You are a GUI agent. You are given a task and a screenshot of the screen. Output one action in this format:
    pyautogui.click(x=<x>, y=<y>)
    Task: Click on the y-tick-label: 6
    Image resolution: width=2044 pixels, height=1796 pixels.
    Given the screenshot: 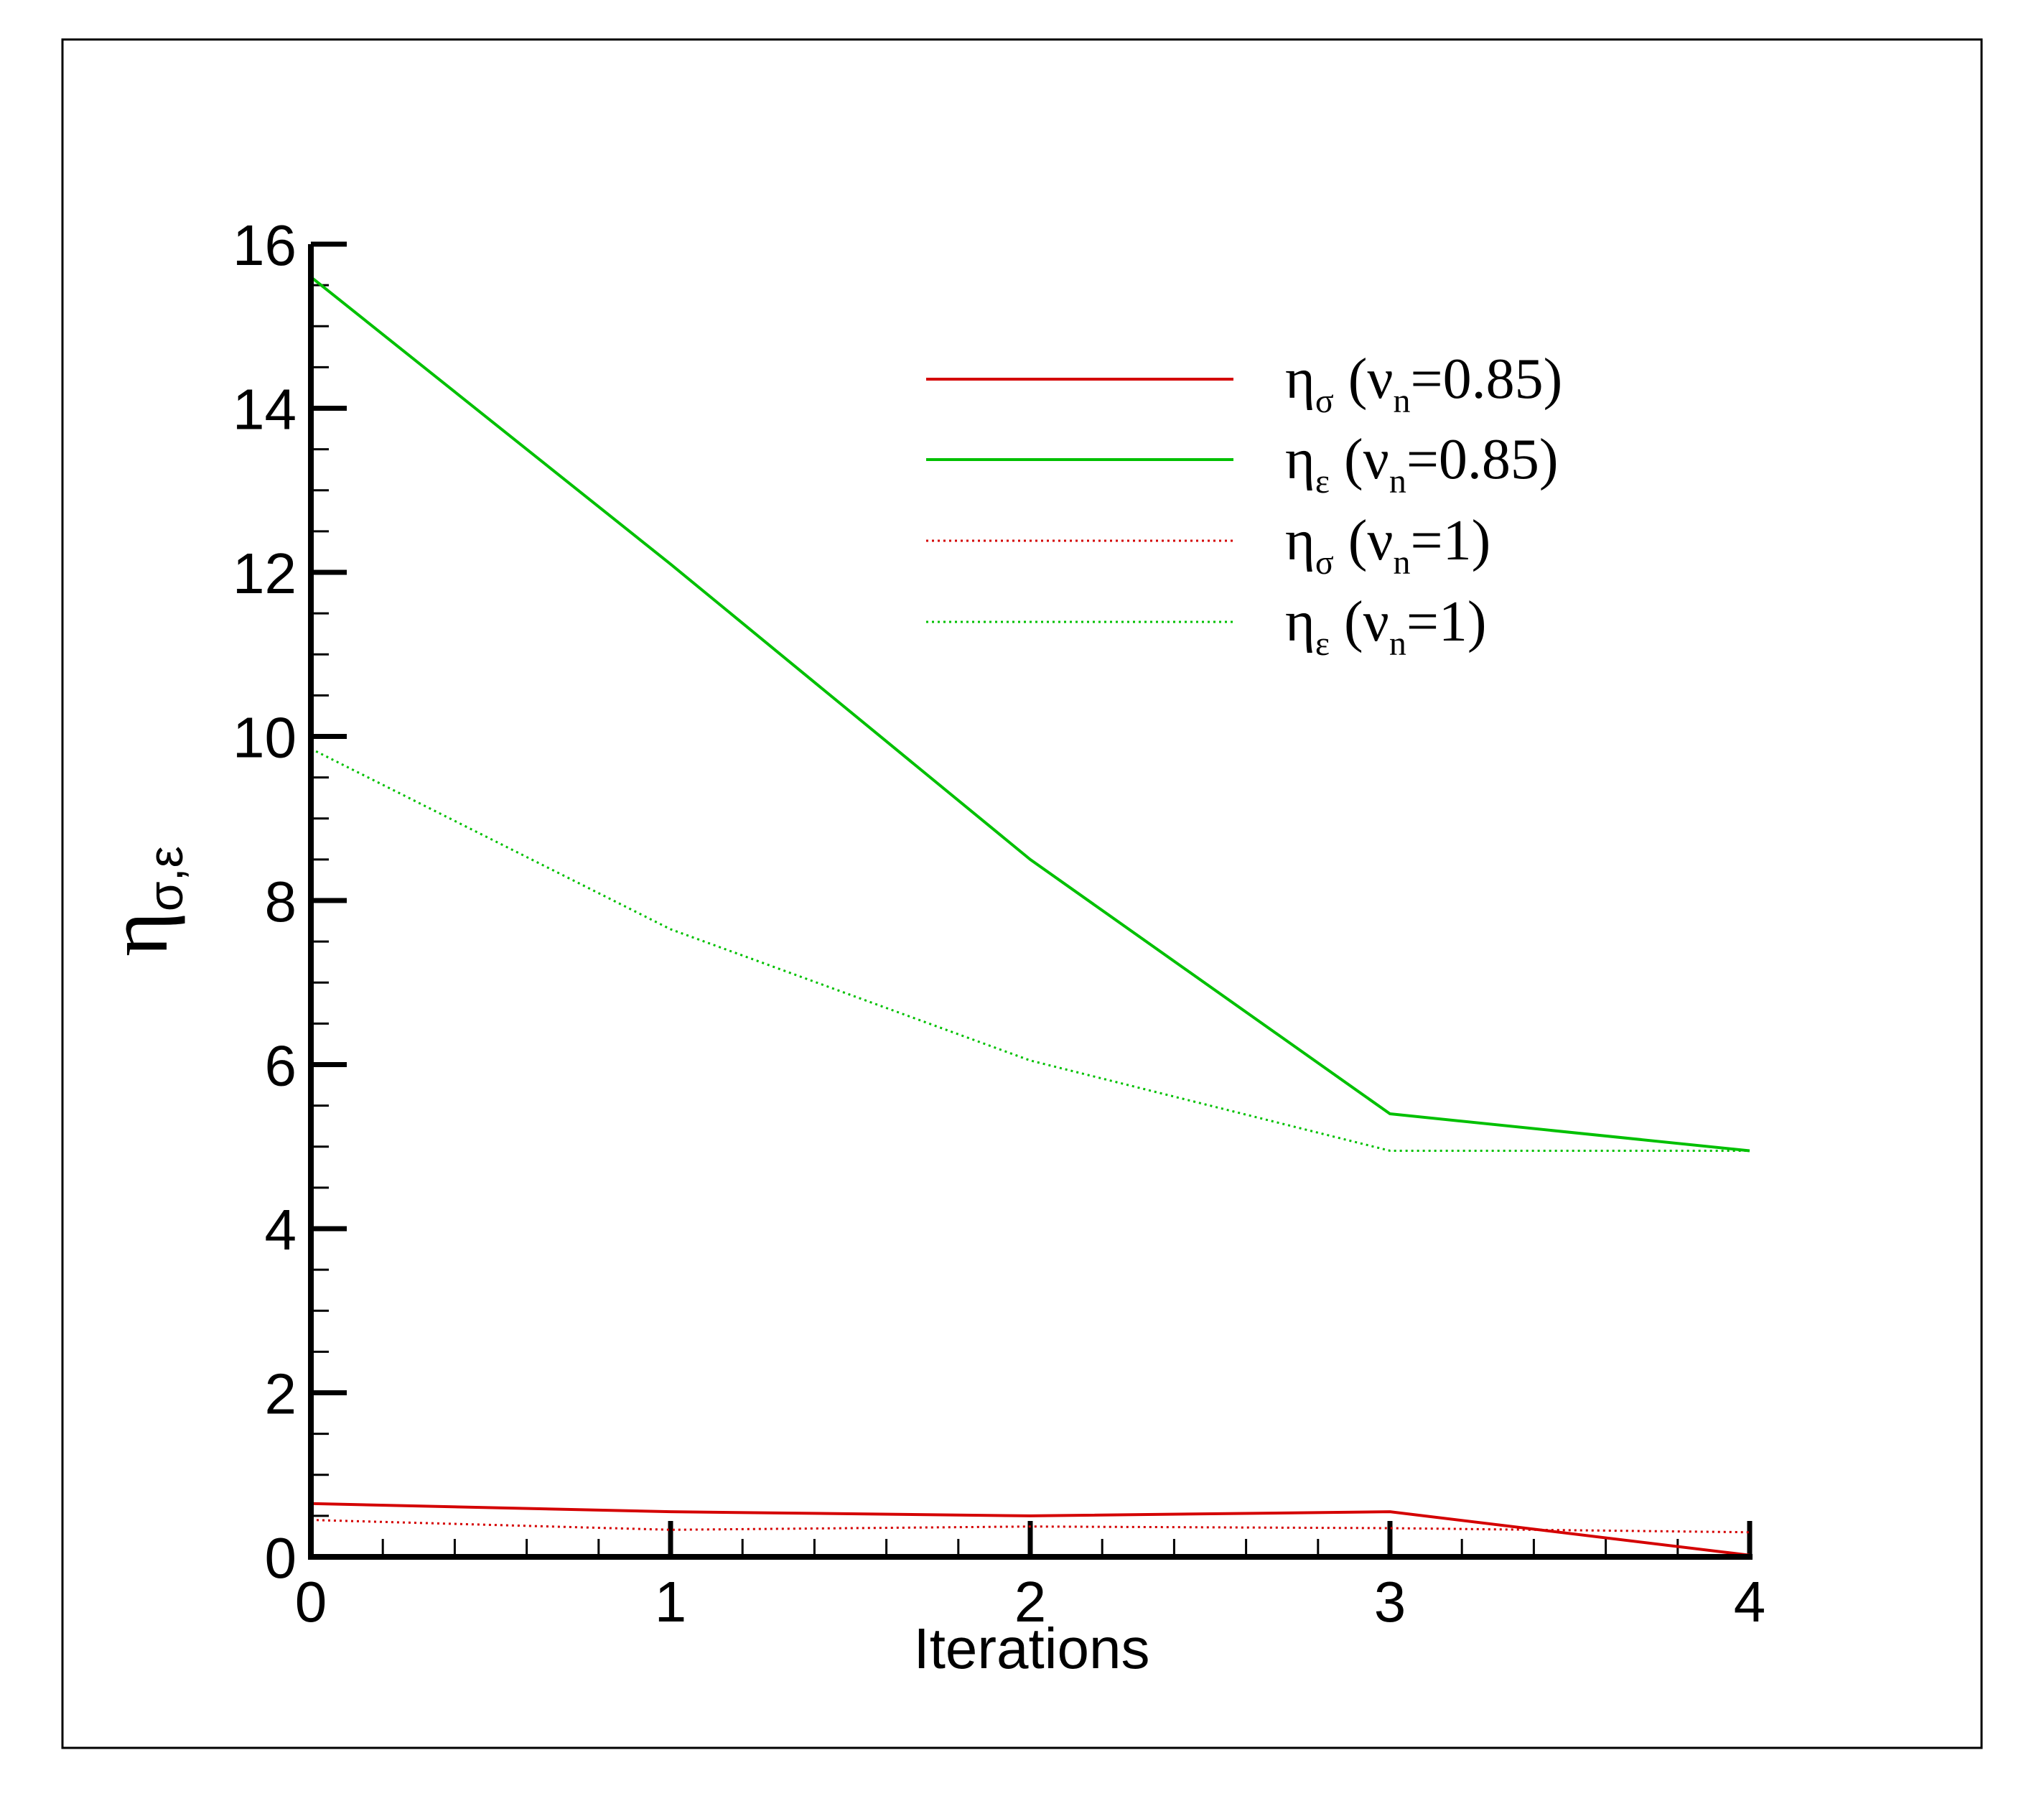 What is the action you would take?
    pyautogui.click(x=281, y=1066)
    